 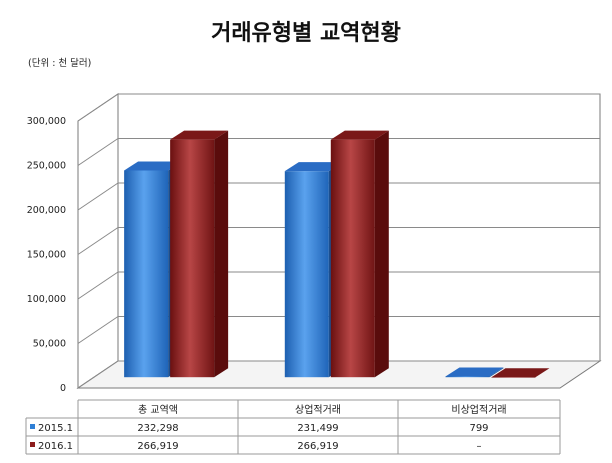 What do you see at coordinates (46, 166) in the screenshot?
I see `y-tick-label: 250,000` at bounding box center [46, 166].